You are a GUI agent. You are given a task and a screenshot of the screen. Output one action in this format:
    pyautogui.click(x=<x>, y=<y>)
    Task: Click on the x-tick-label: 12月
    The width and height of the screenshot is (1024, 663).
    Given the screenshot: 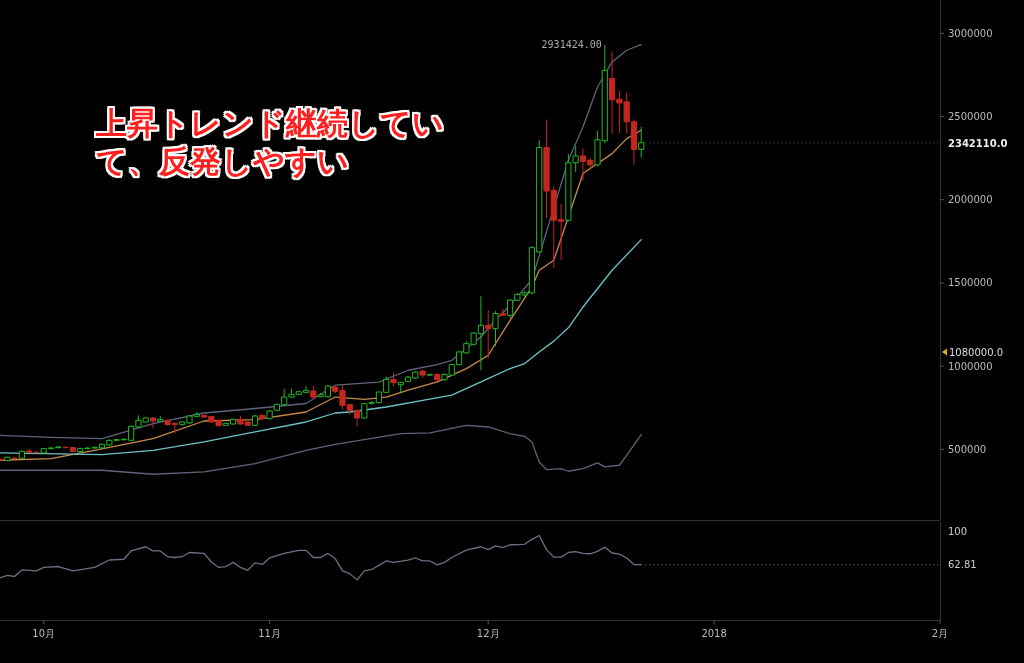 What is the action you would take?
    pyautogui.click(x=488, y=633)
    